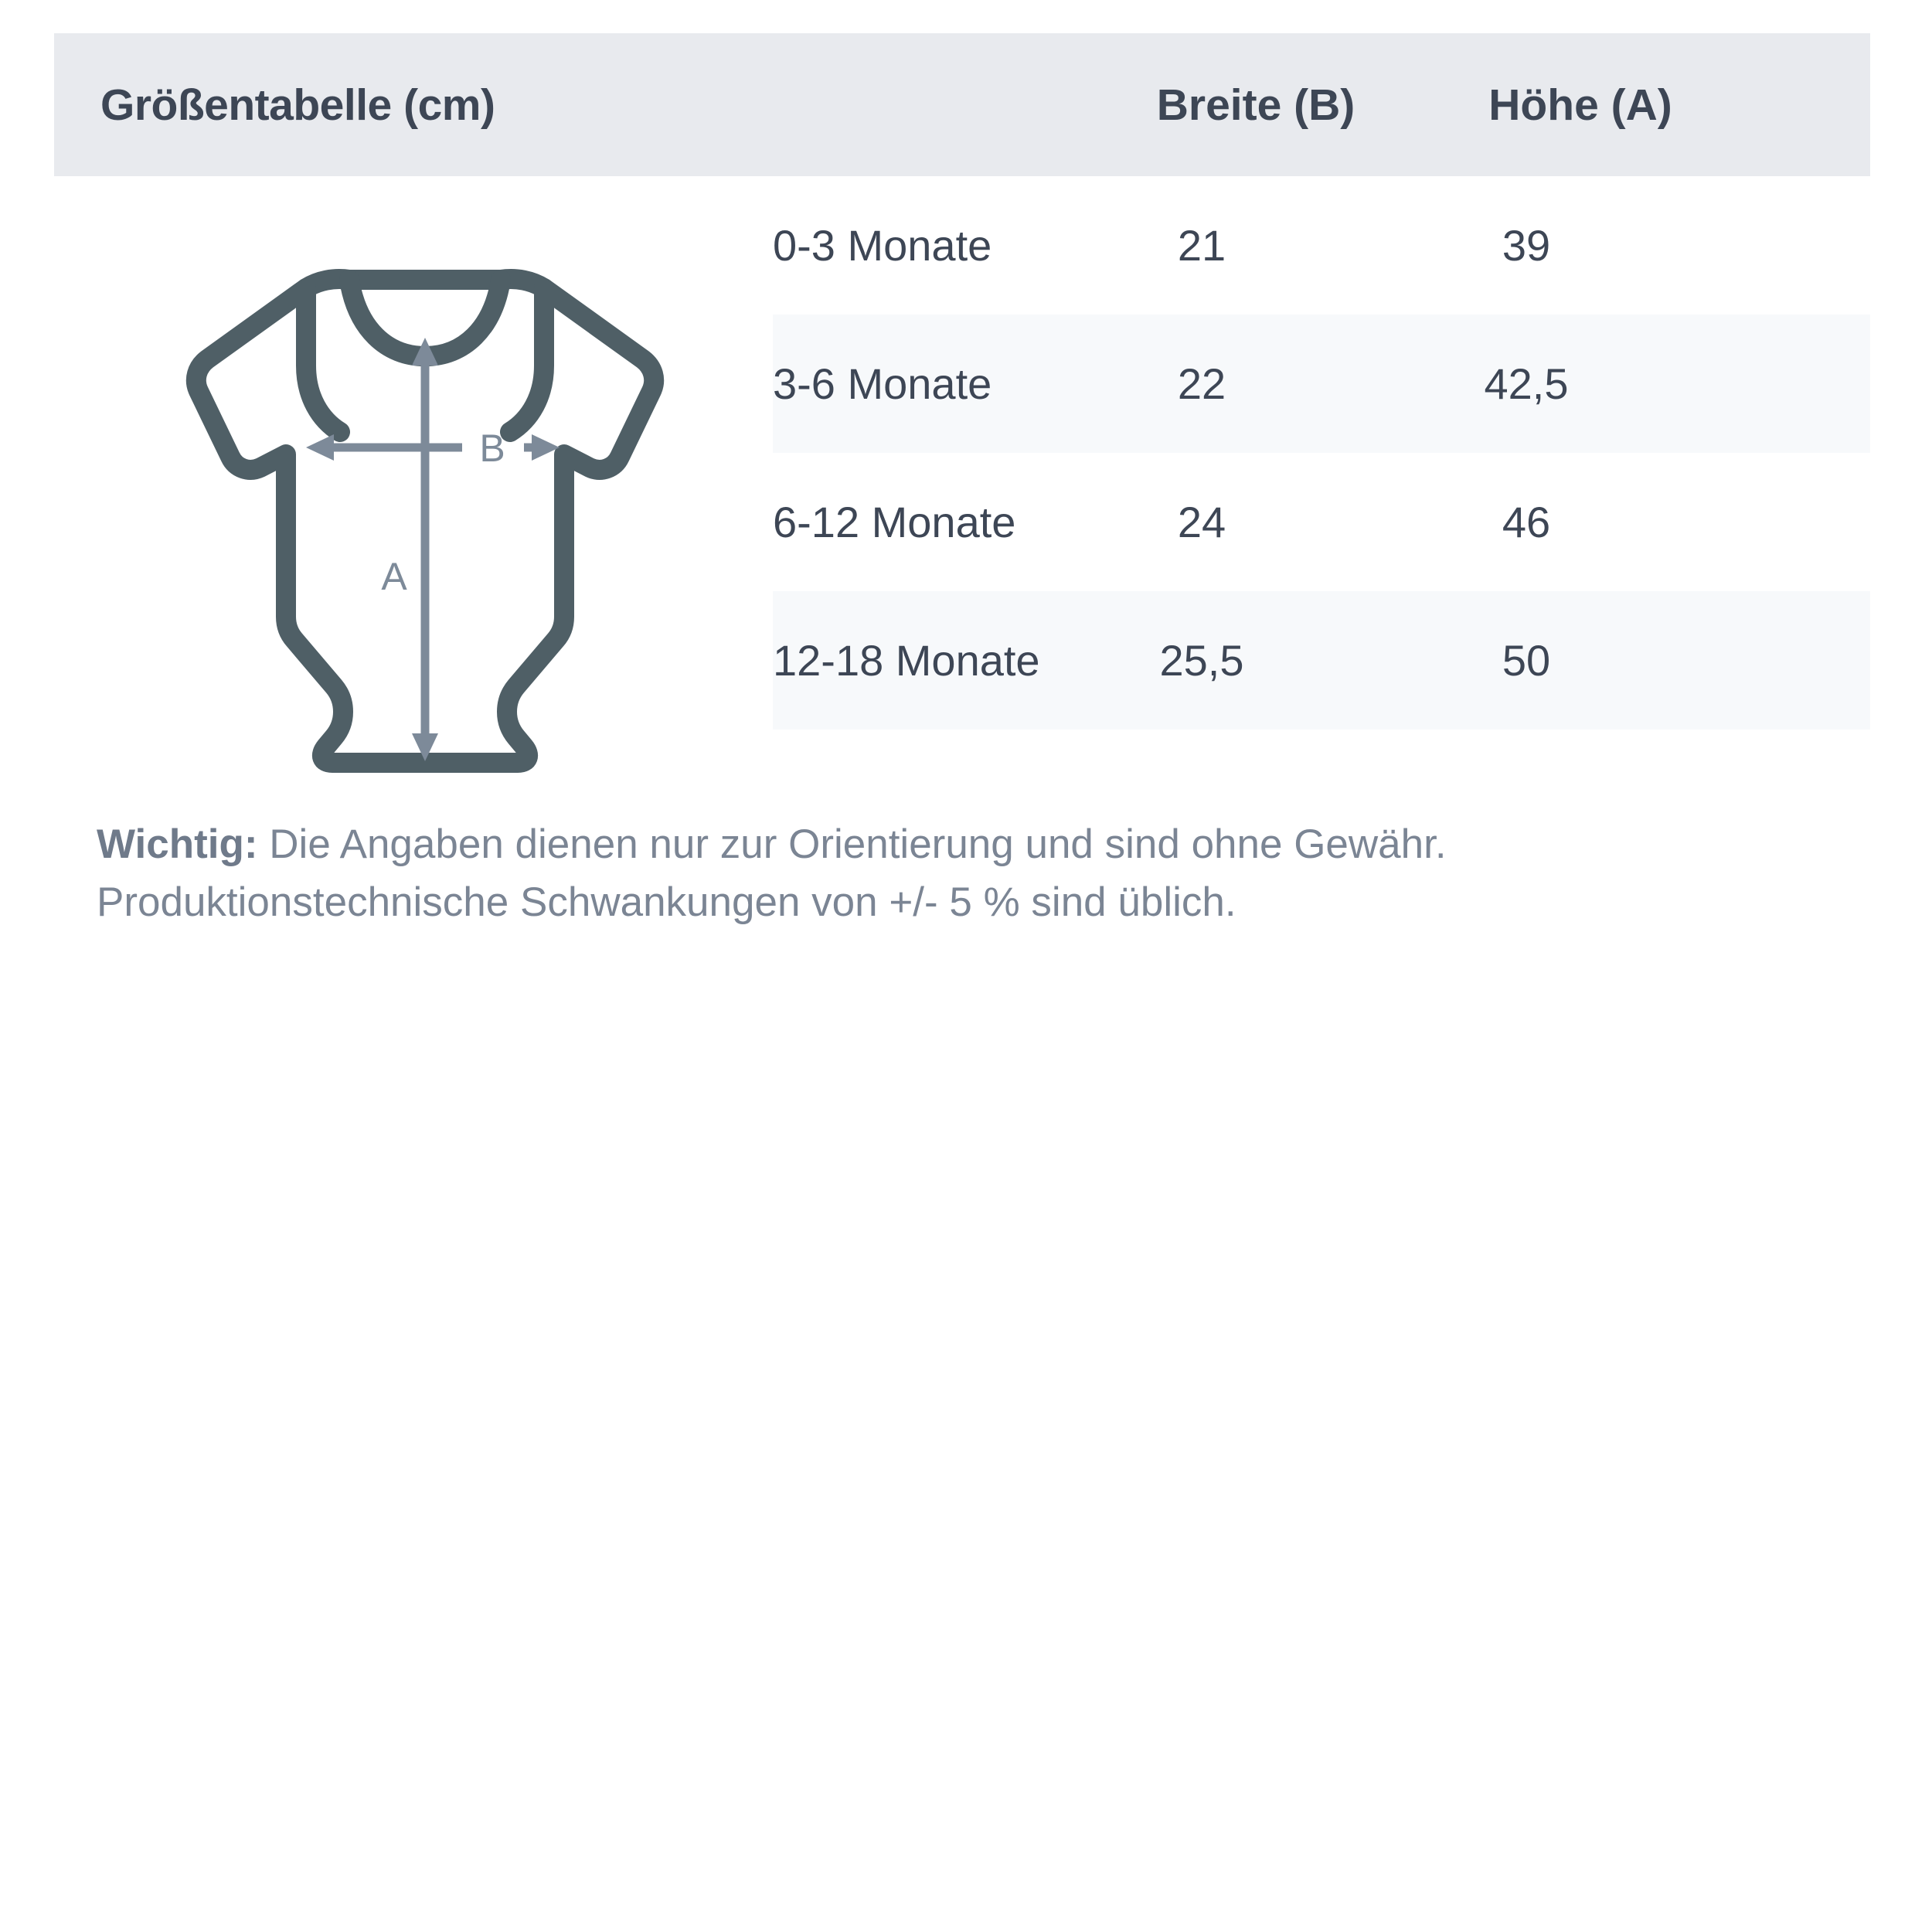 This screenshot has width=1932, height=1932. I want to click on column-header-height: Höhe (A), so click(1580, 105).